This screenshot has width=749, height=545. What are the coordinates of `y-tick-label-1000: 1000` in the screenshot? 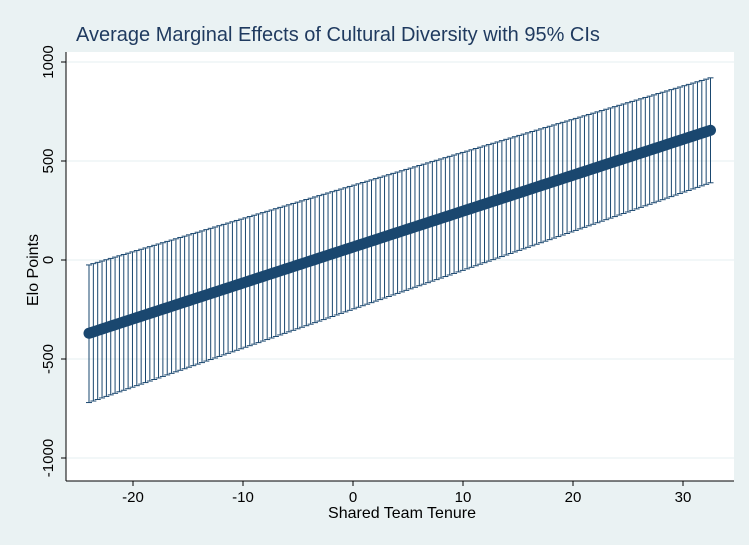 It's located at (48, 61).